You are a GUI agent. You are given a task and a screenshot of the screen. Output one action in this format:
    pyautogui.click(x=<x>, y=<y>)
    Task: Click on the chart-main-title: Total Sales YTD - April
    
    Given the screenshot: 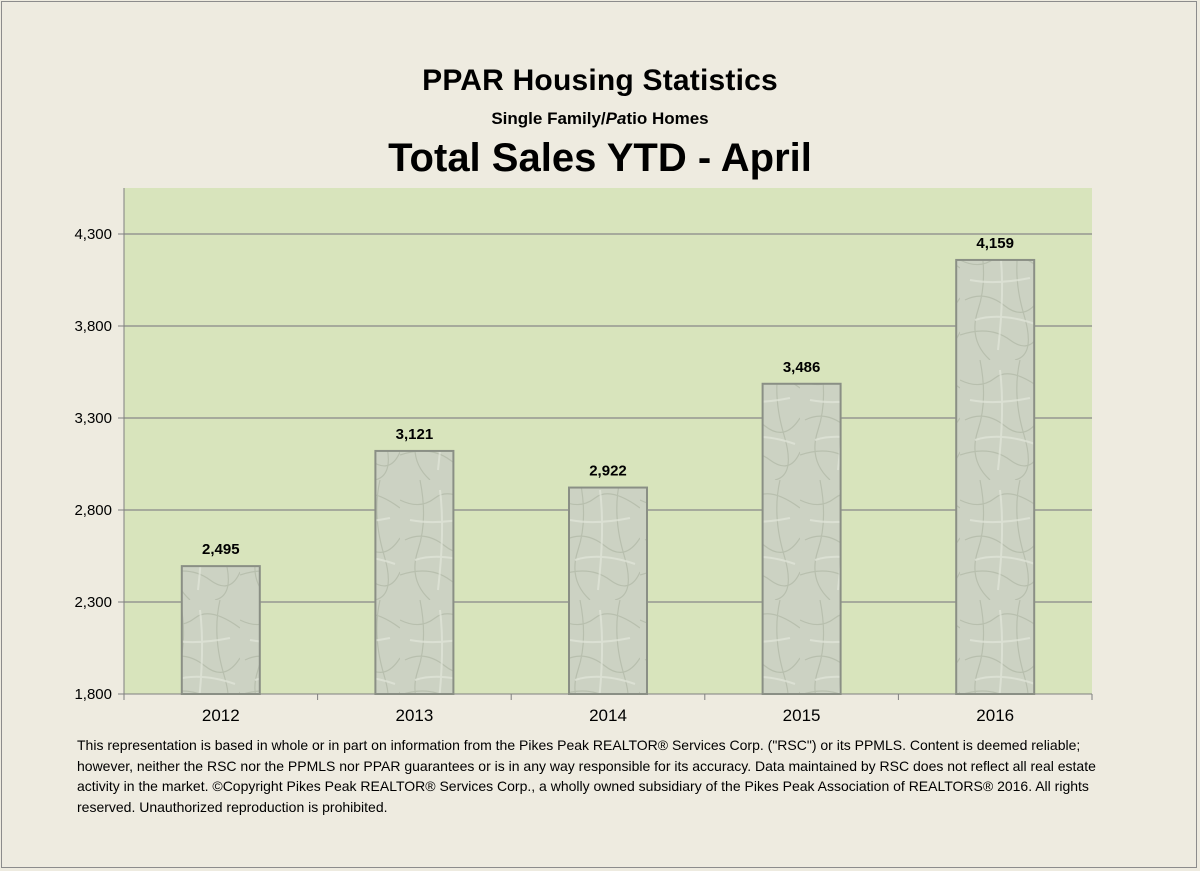 What is the action you would take?
    pyautogui.click(x=600, y=158)
    